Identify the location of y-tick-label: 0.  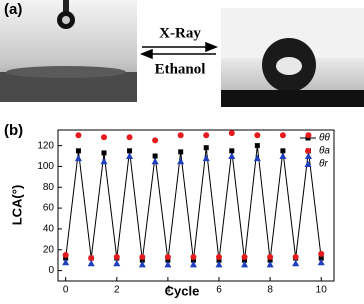
(51, 270).